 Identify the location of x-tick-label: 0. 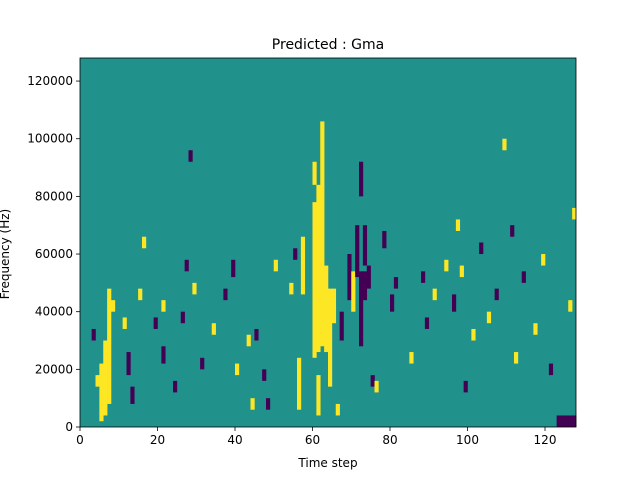
(80, 440).